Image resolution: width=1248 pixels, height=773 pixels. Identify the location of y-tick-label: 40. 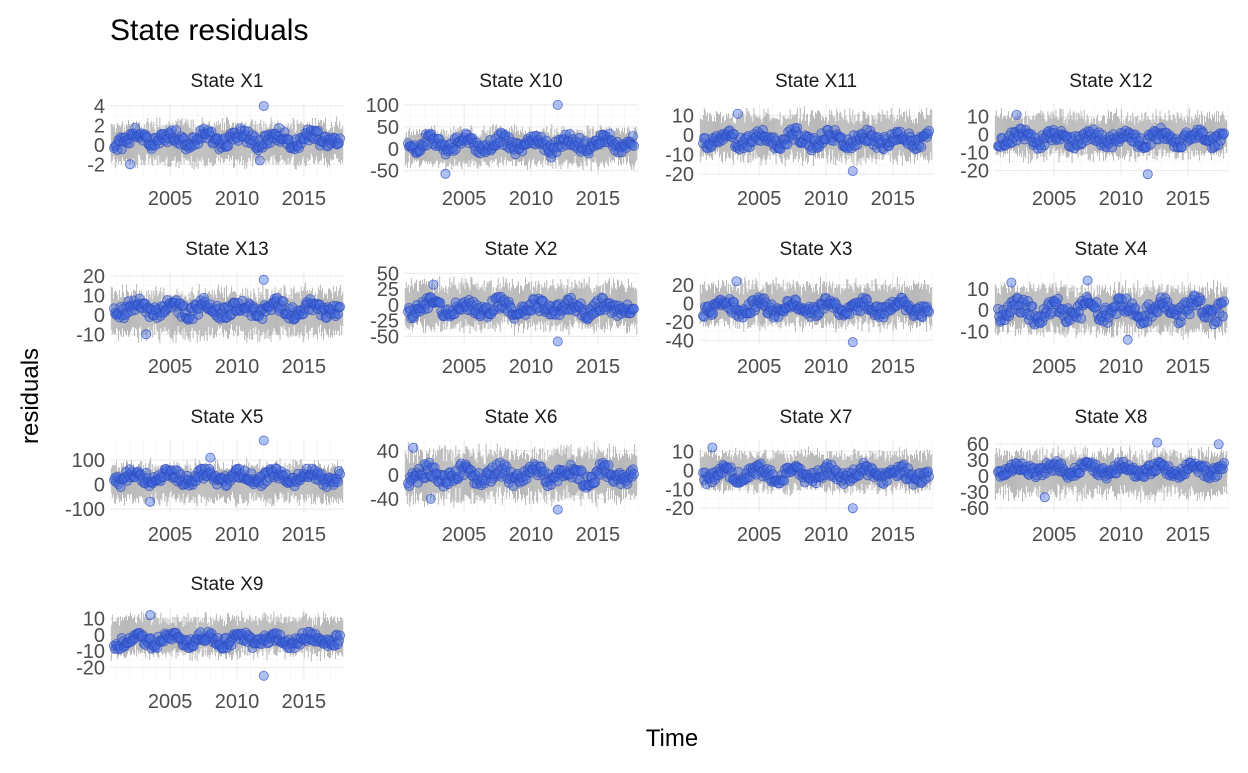
(388, 452).